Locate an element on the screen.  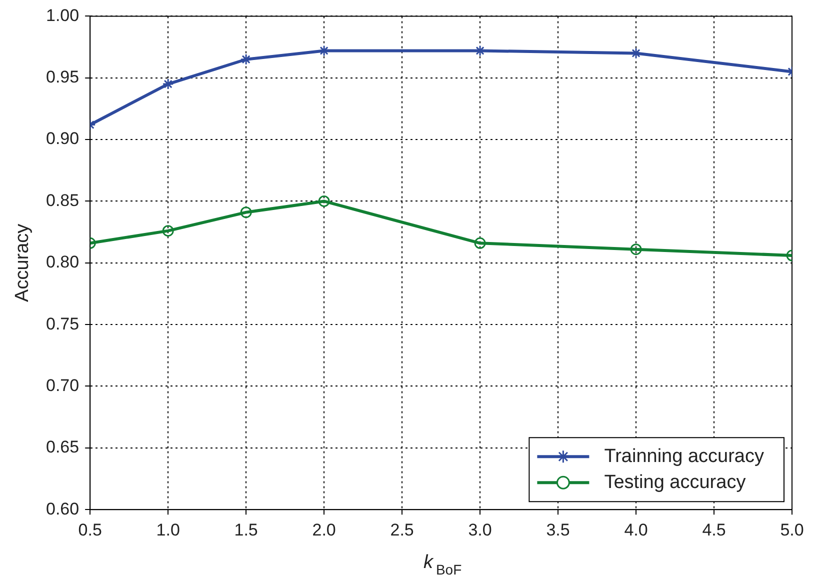
legend-label: Testing accuracy is located at coordinates (675, 482).